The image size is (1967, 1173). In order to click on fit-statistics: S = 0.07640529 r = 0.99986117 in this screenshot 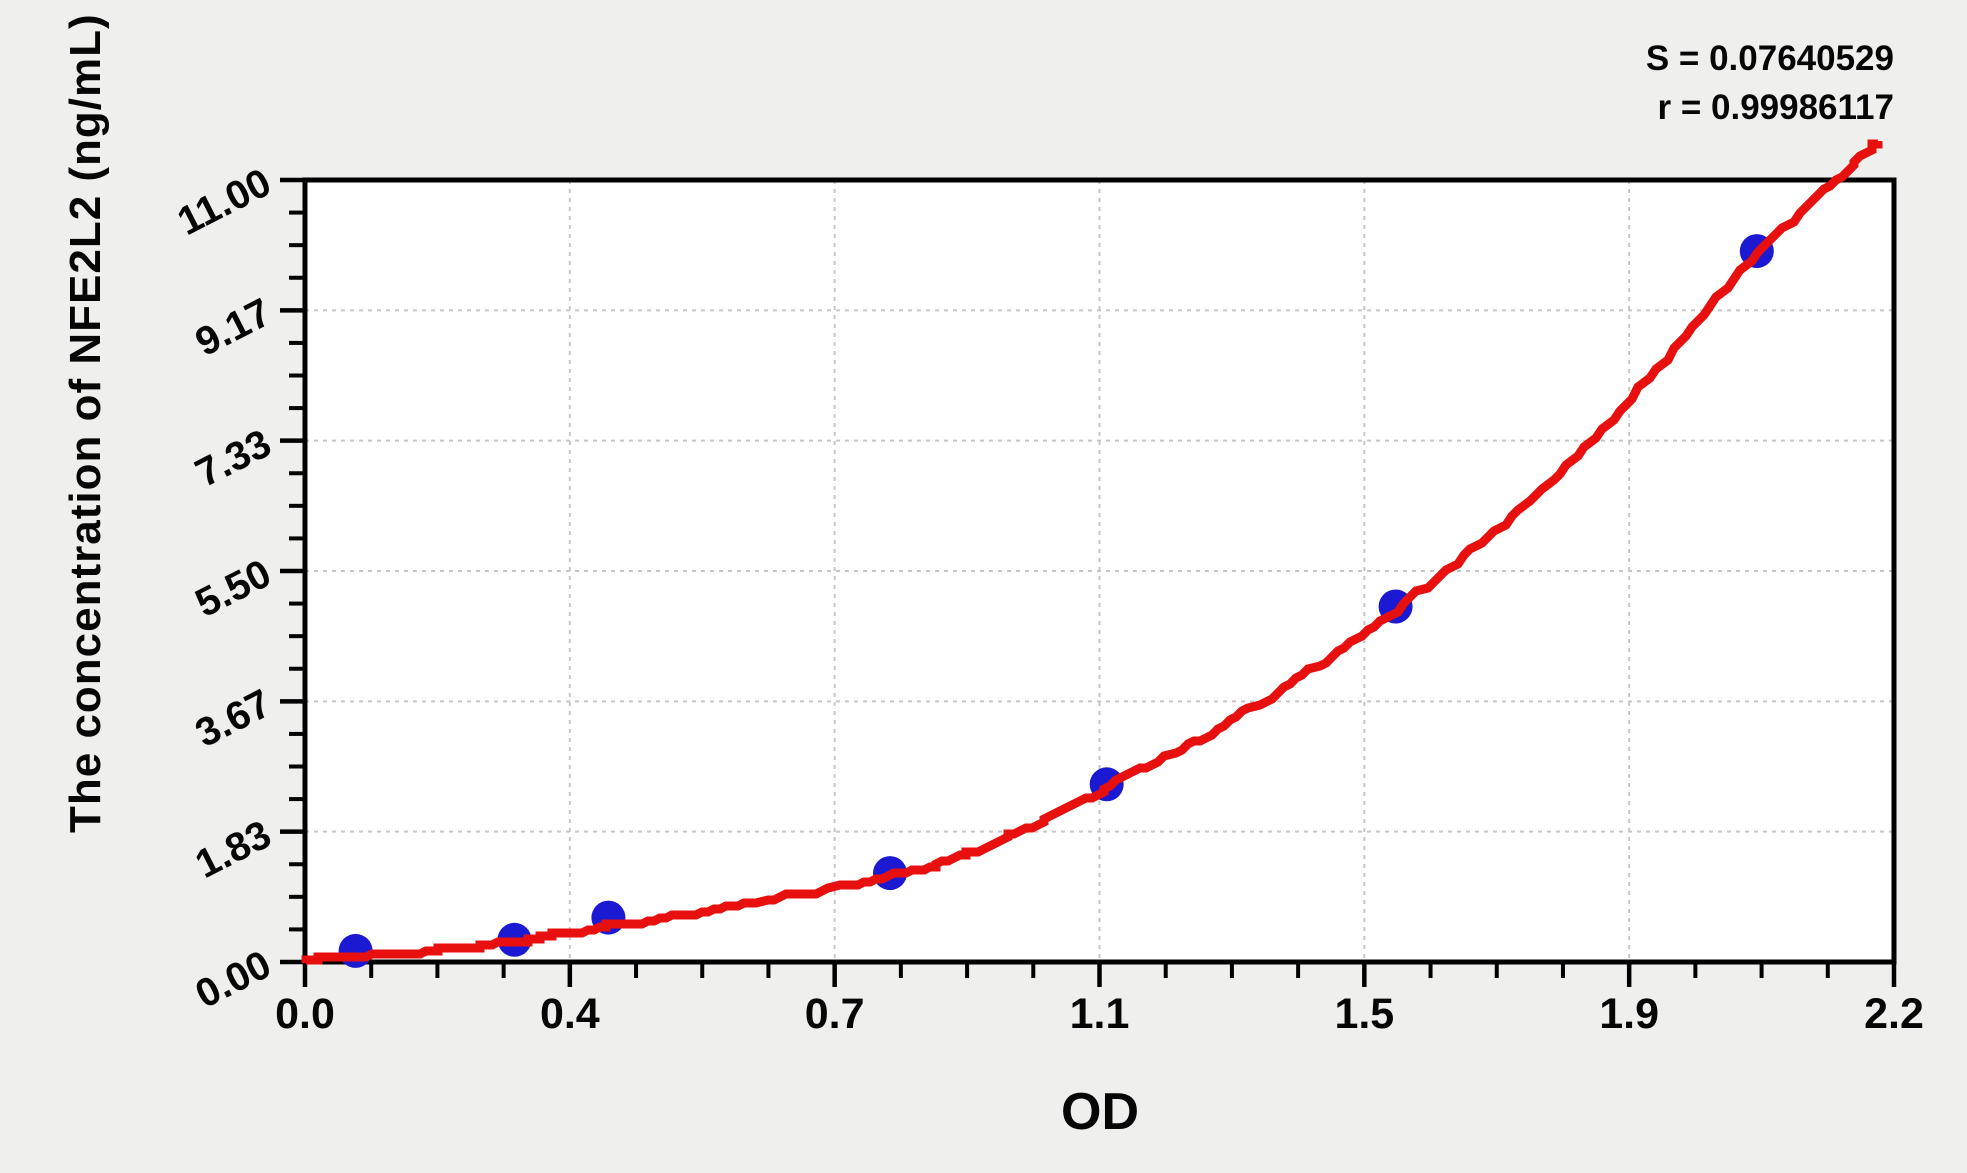, I will do `click(1770, 83)`.